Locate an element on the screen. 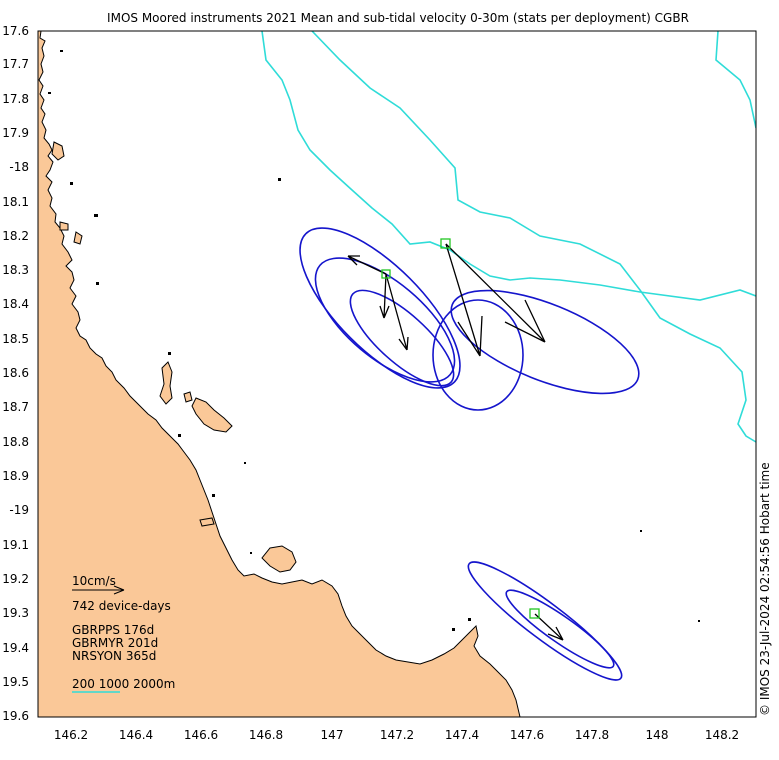  legend-device-days: 742 device-days is located at coordinates (121, 606).